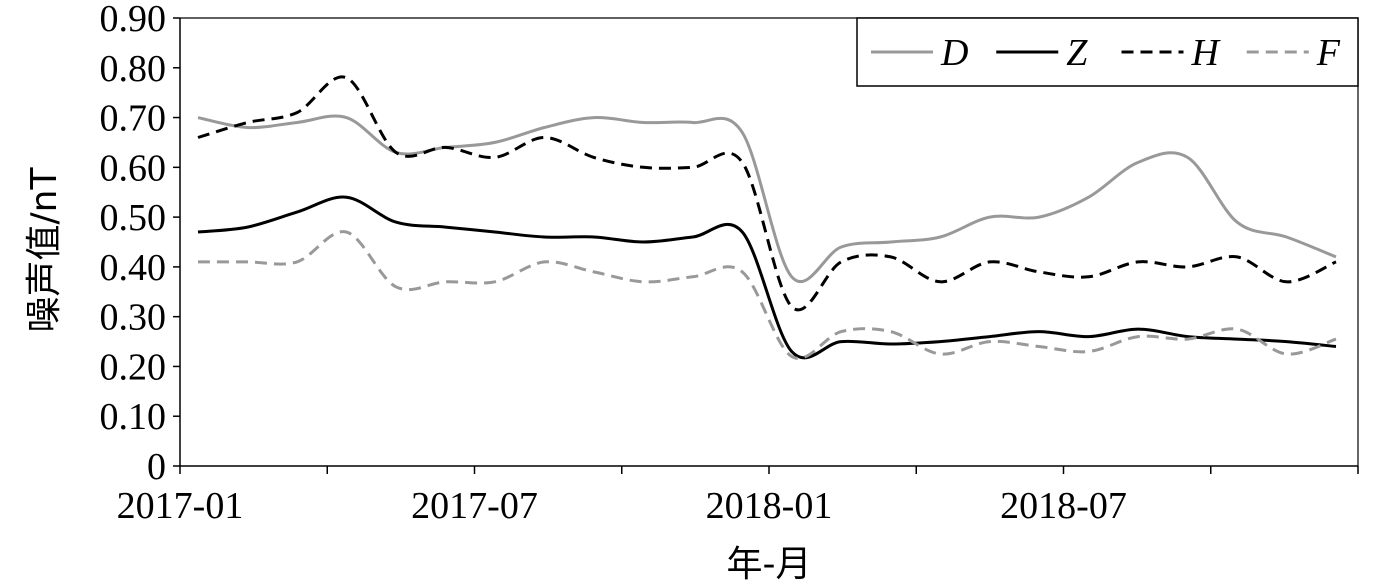 The height and width of the screenshot is (584, 1378). Describe the element at coordinates (1077, 53) in the screenshot. I see `legend-label-z: Z` at that location.